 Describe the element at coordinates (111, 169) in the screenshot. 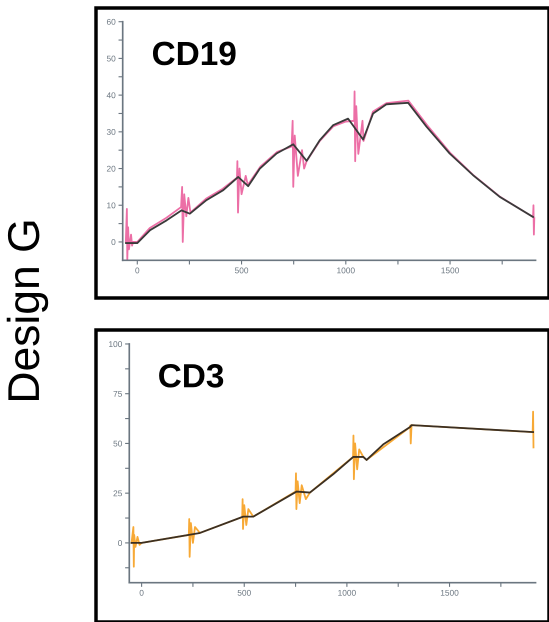

I see `y-tick-label: 20` at that location.